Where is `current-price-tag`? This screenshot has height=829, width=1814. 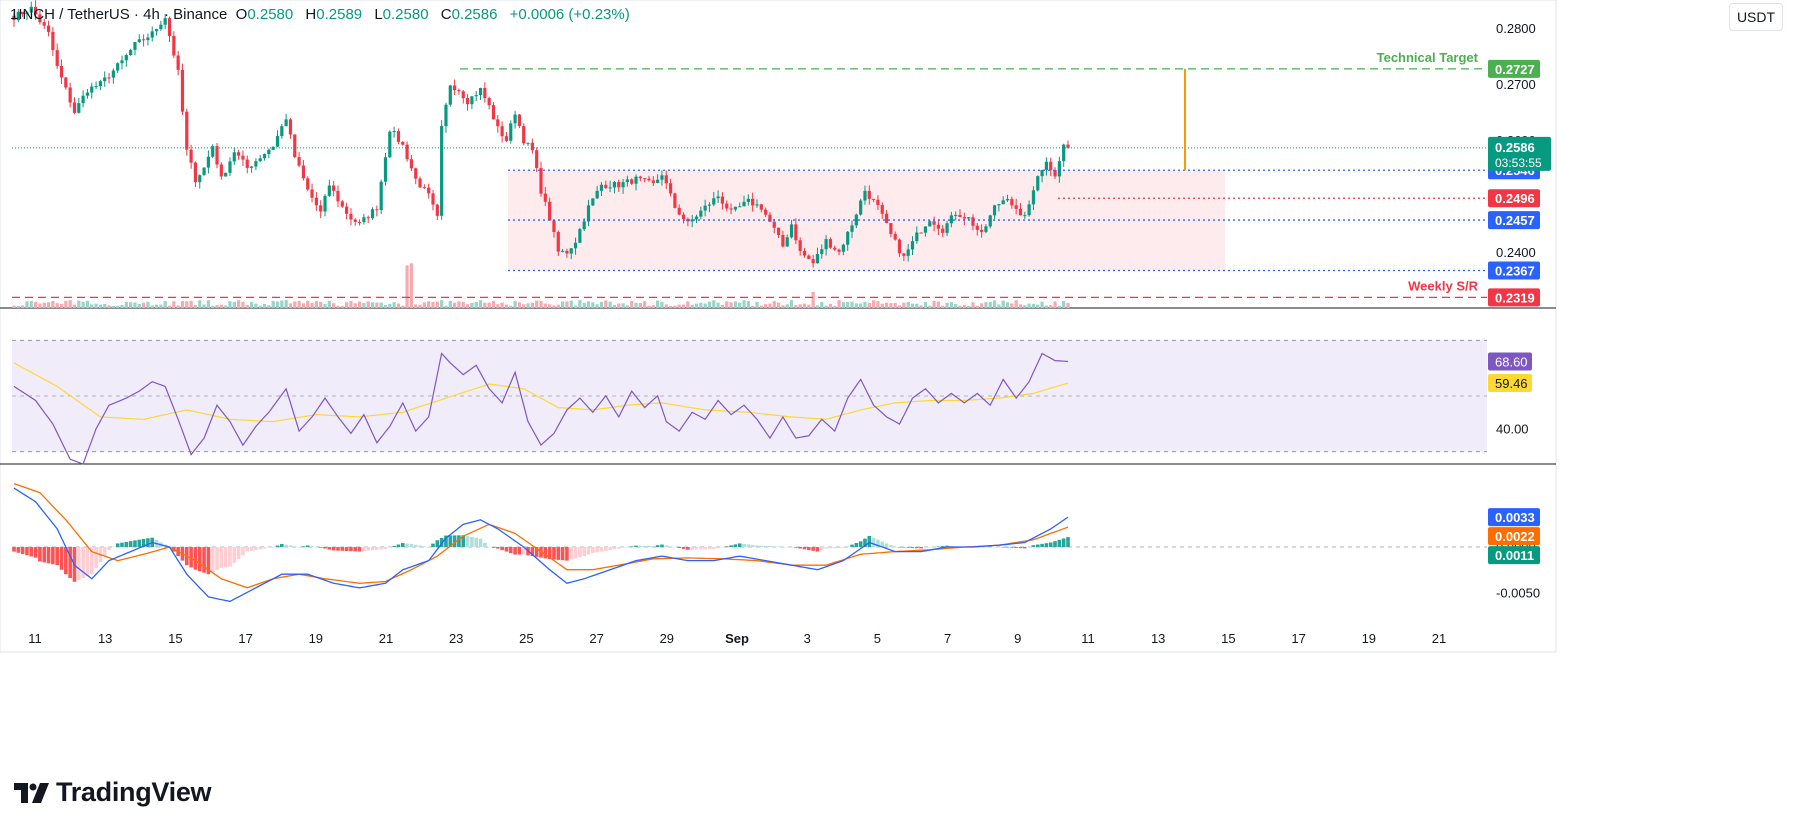
current-price-tag is located at coordinates (1519, 153).